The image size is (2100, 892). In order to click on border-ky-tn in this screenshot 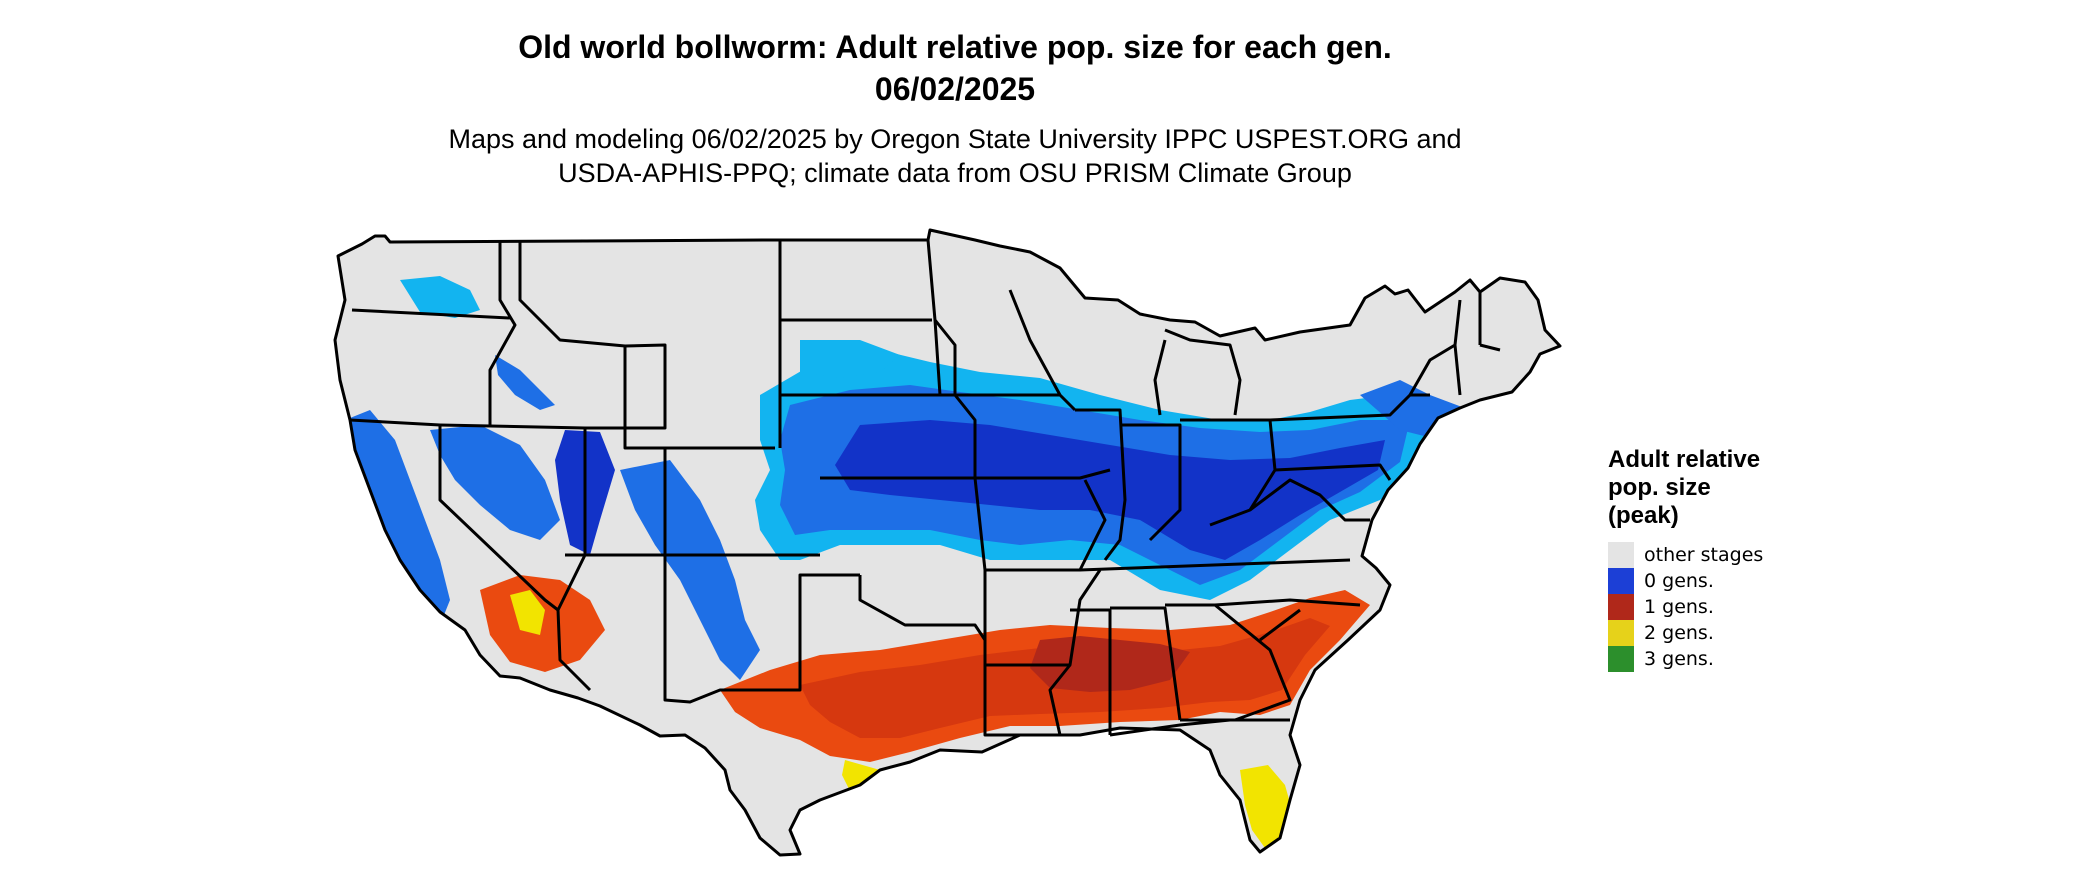, I will do `click(1215, 565)`.